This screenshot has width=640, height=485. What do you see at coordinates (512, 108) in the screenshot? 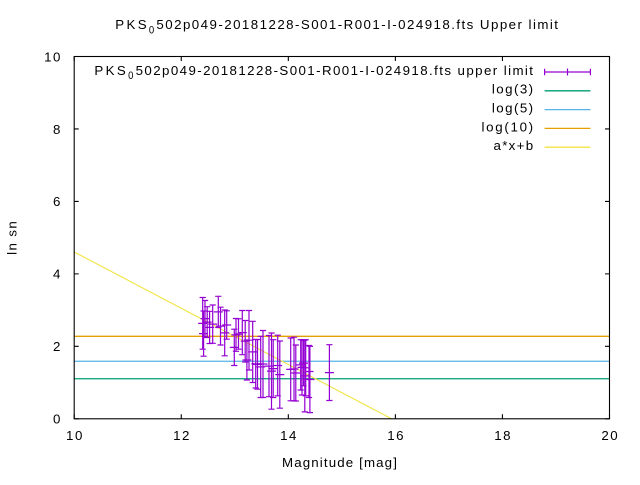
I see `svg-text: log(5)` at bounding box center [512, 108].